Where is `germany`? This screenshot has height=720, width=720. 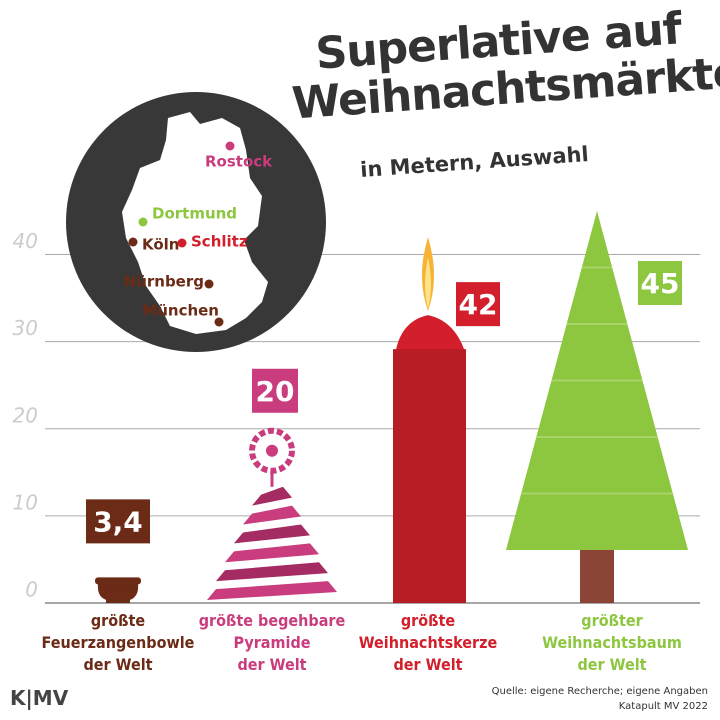
germany is located at coordinates (195, 223).